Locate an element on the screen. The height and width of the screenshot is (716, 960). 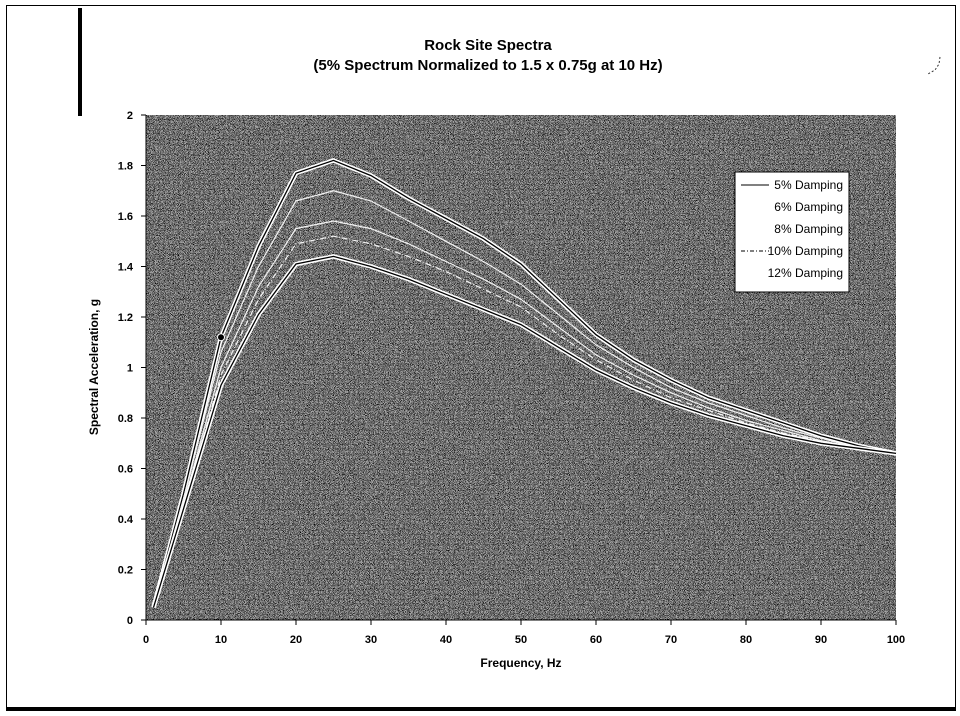
y-tick-label: 0.8 is located at coordinates (125, 419).